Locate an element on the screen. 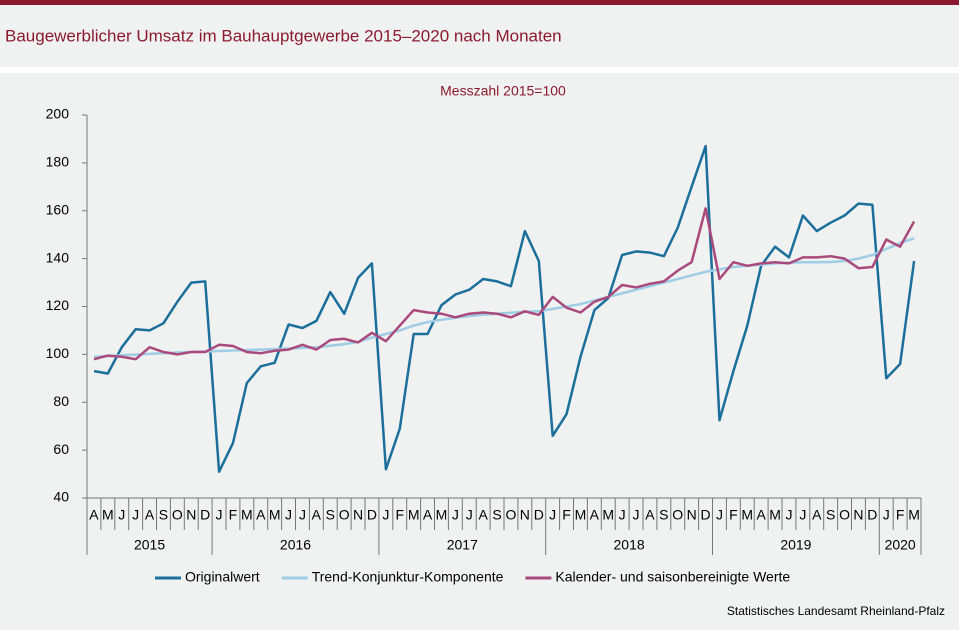 The width and height of the screenshot is (959, 630). source: Statistisches Landesamt Rheinland-Pfalz is located at coordinates (836, 611).